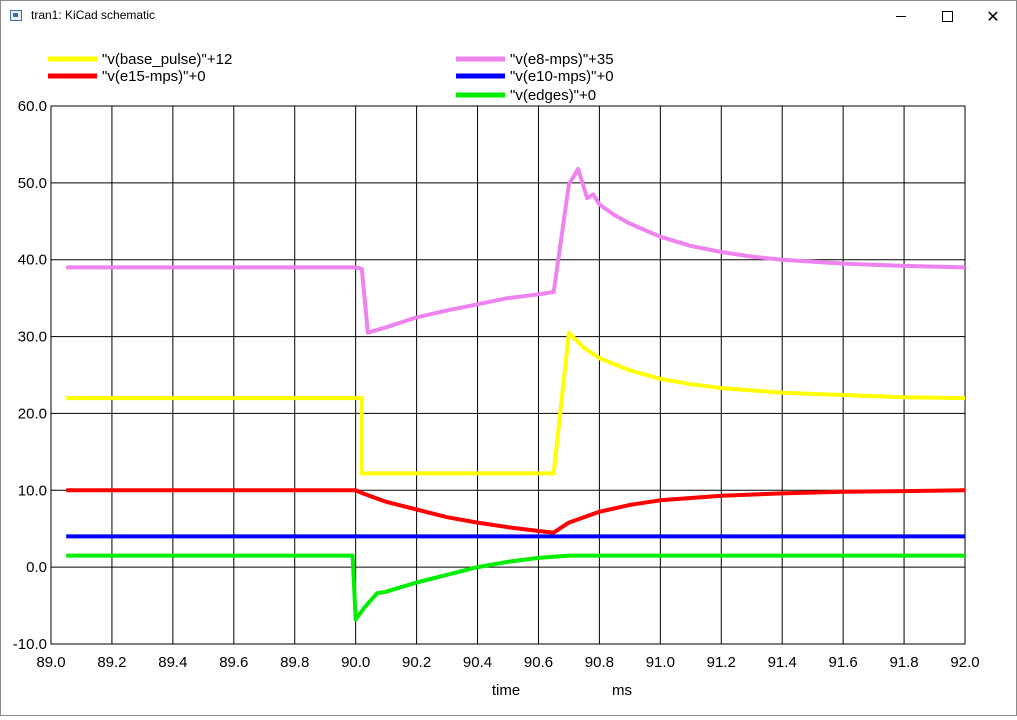 Image resolution: width=1017 pixels, height=720 pixels. I want to click on minimize-icon, so click(901, 16).